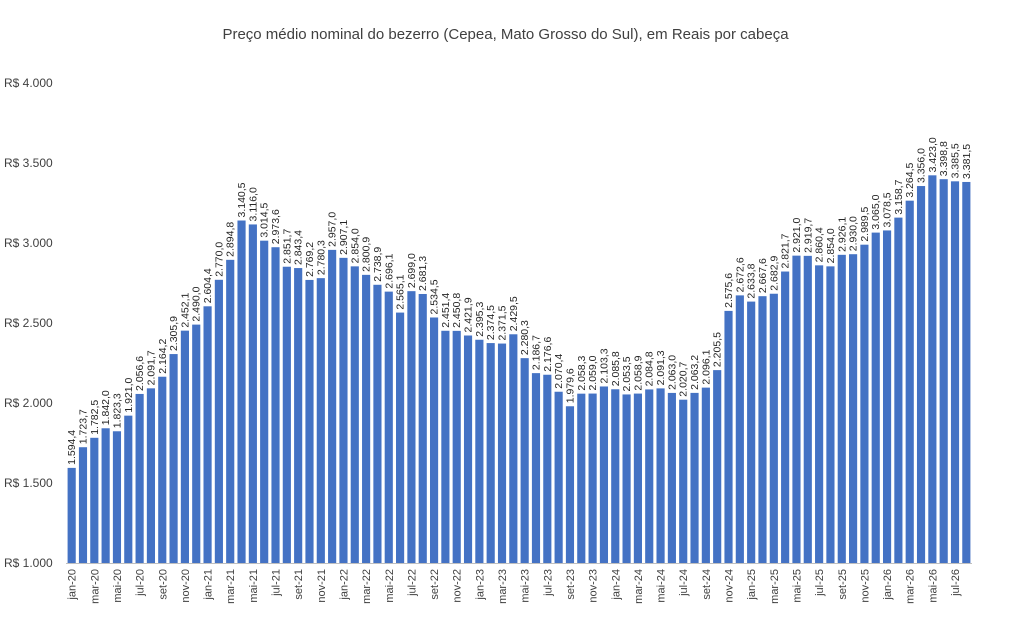  I want to click on x-tick-label: mai-26, so click(933, 586).